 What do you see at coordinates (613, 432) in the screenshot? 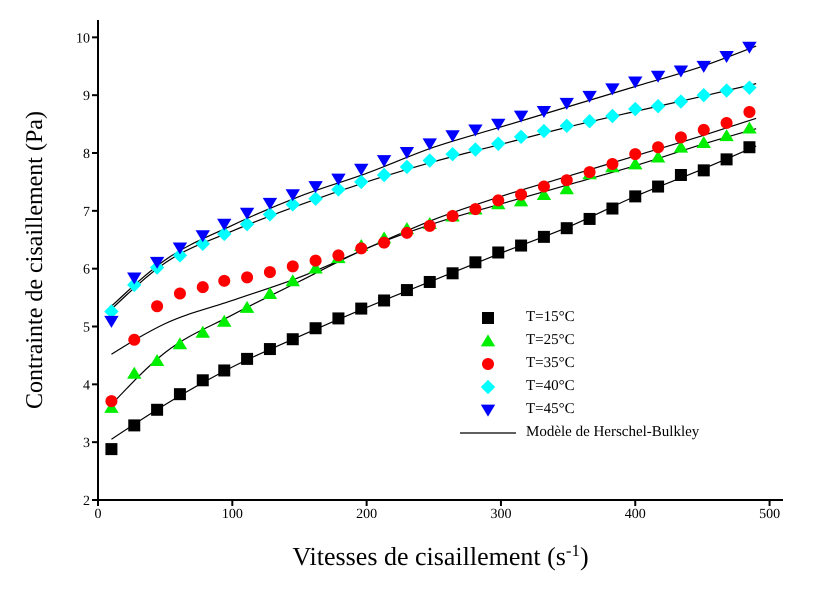
I see `legend-label: Modèle de Herschel-Bulkley` at bounding box center [613, 432].